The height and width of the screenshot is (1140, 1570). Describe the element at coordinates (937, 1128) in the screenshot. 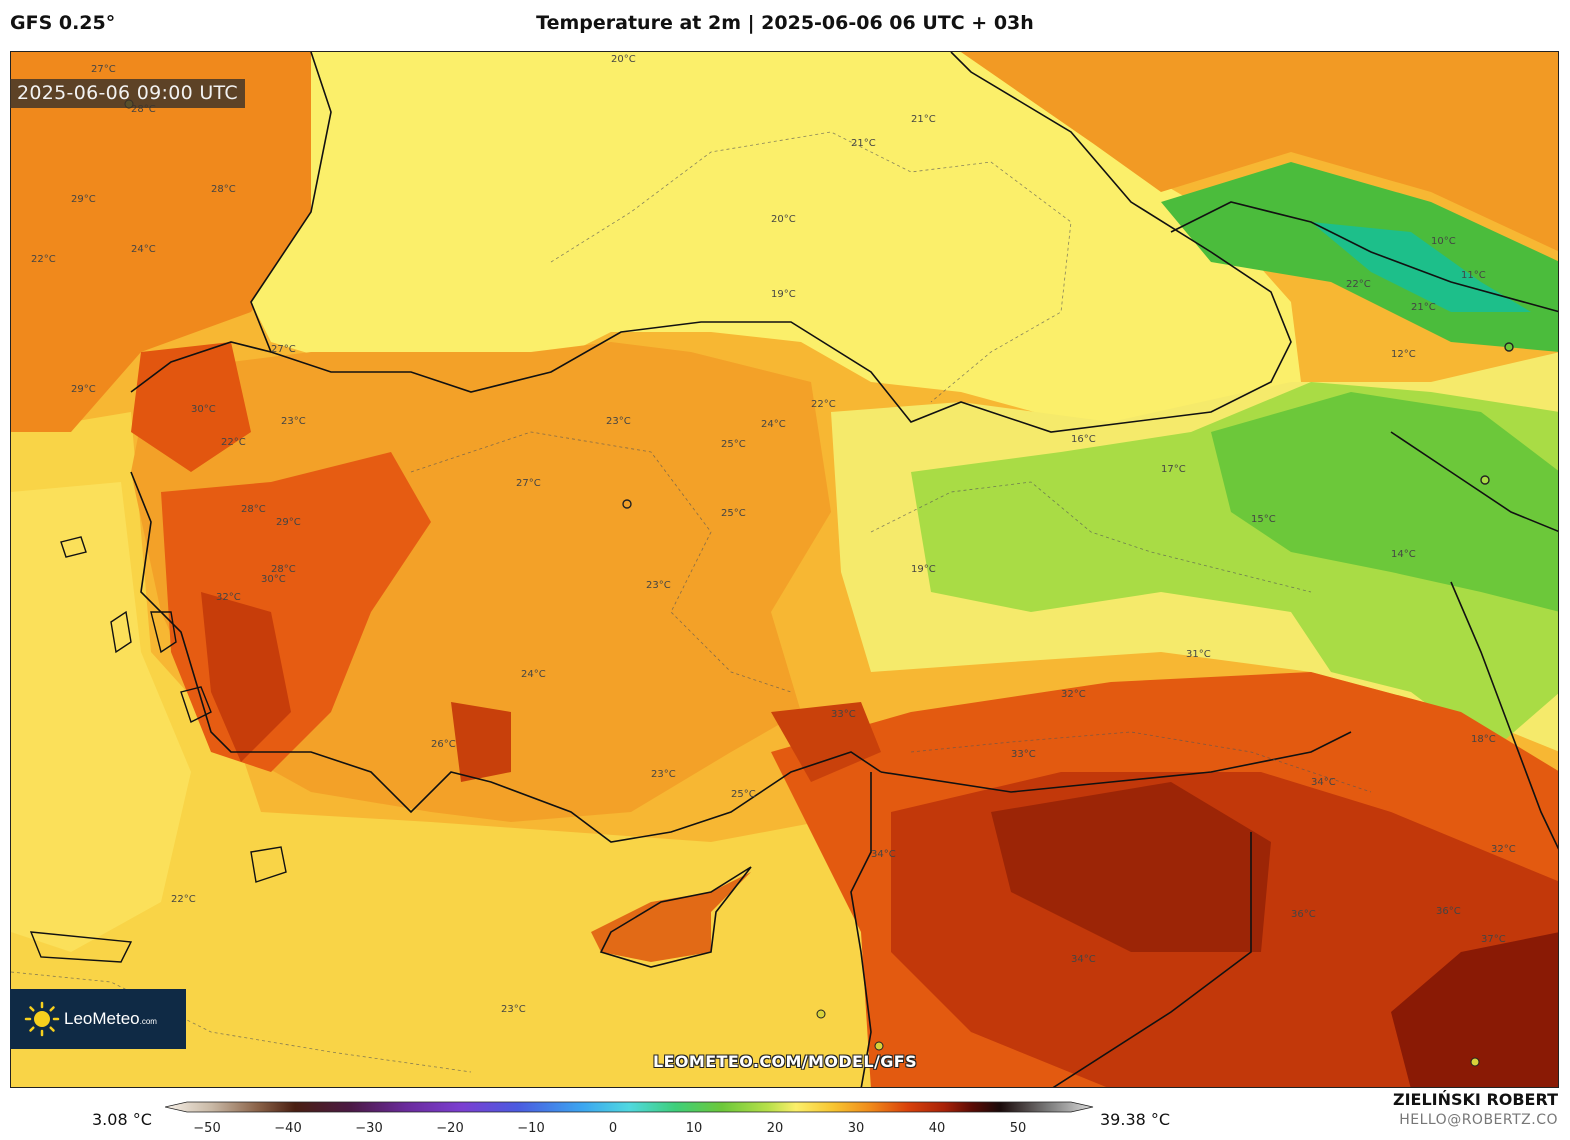

I see `colorbar-tick: 40` at that location.